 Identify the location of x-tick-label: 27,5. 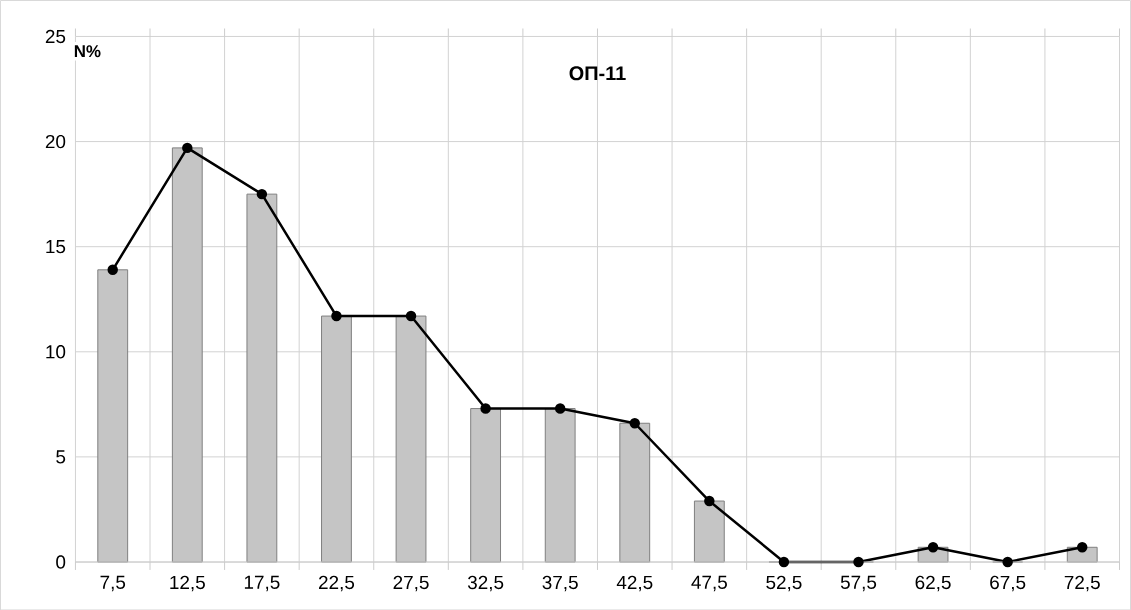
(411, 583).